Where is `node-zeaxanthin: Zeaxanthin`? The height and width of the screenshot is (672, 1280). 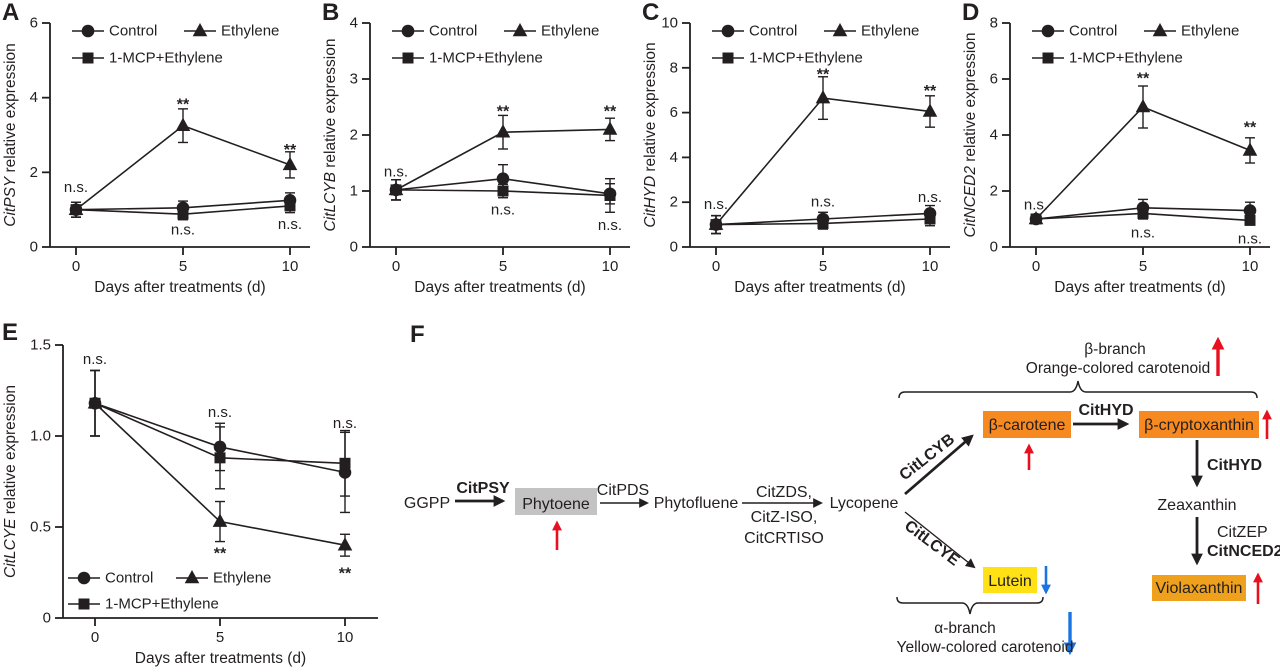
node-zeaxanthin: Zeaxanthin is located at coordinates (1196, 505).